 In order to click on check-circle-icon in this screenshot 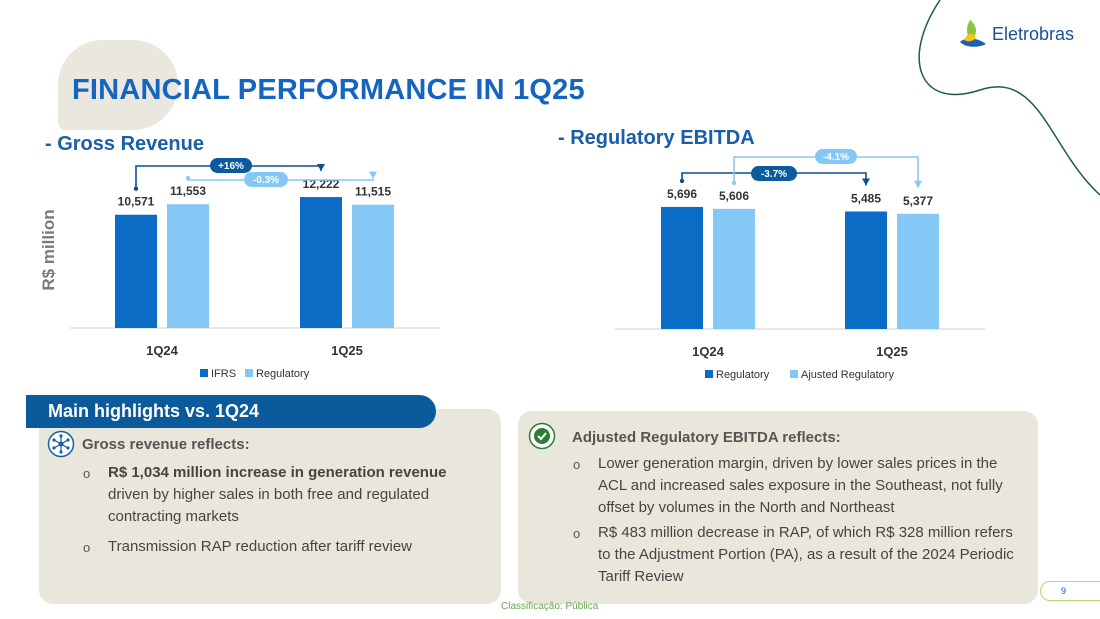, I will do `click(542, 436)`.